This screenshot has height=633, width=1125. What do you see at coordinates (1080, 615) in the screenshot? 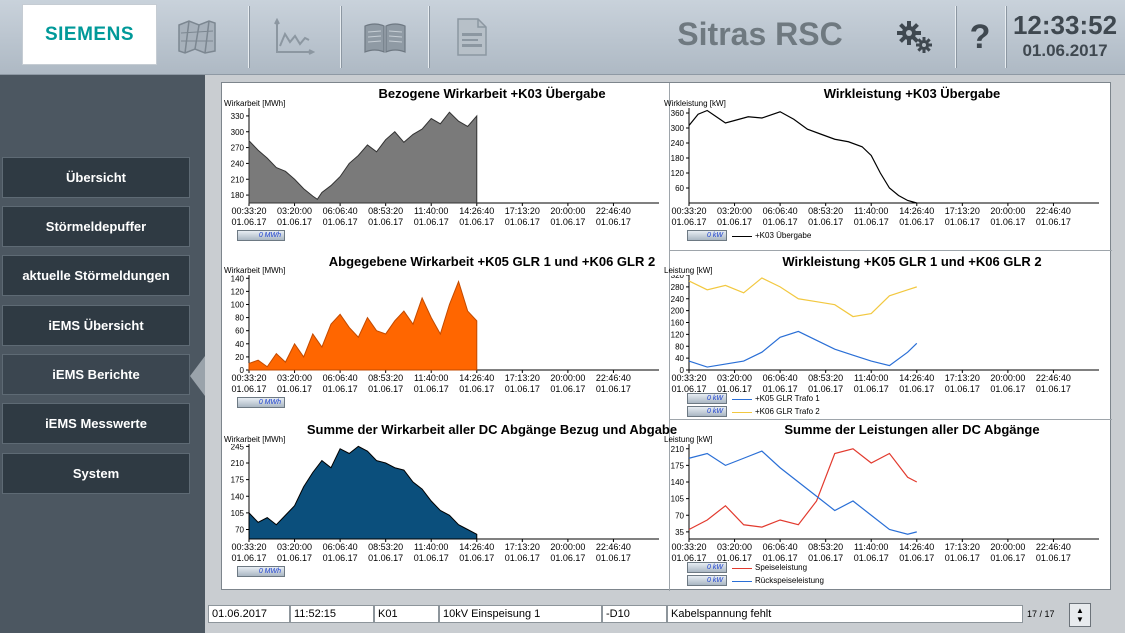
I see `message-scroll-button: ▲ ▼` at bounding box center [1080, 615].